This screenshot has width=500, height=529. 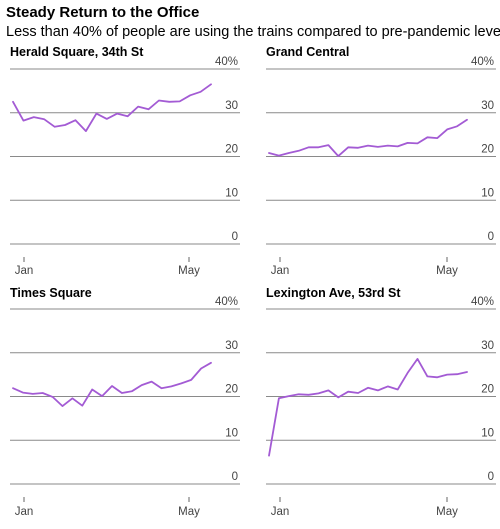 I want to click on panel-title: Herald Square, 34th St, so click(x=77, y=52).